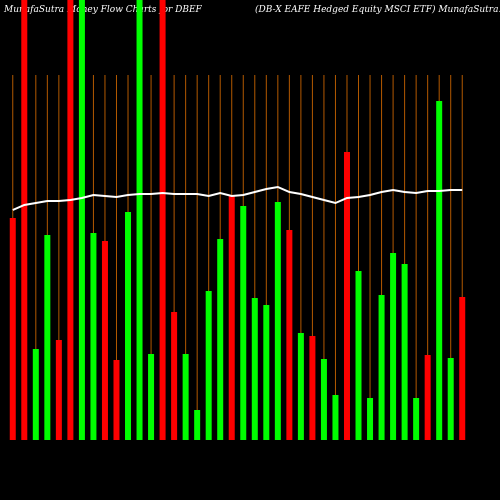 Image resolution: width=500 pixels, height=500 pixels. I want to click on money-flow-line, so click(237, 198).